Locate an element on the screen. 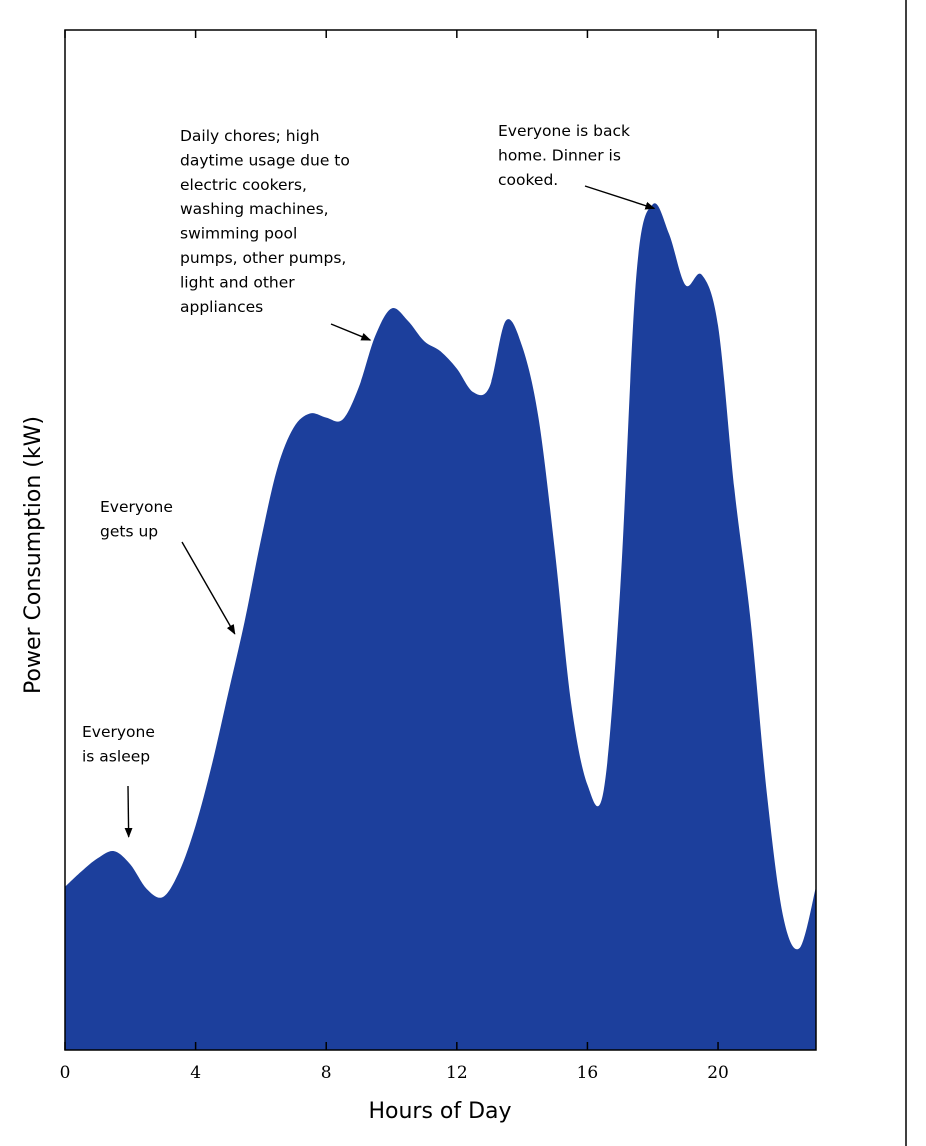 The image size is (926, 1146). annotation-asleep-arrow is located at coordinates (128, 811).